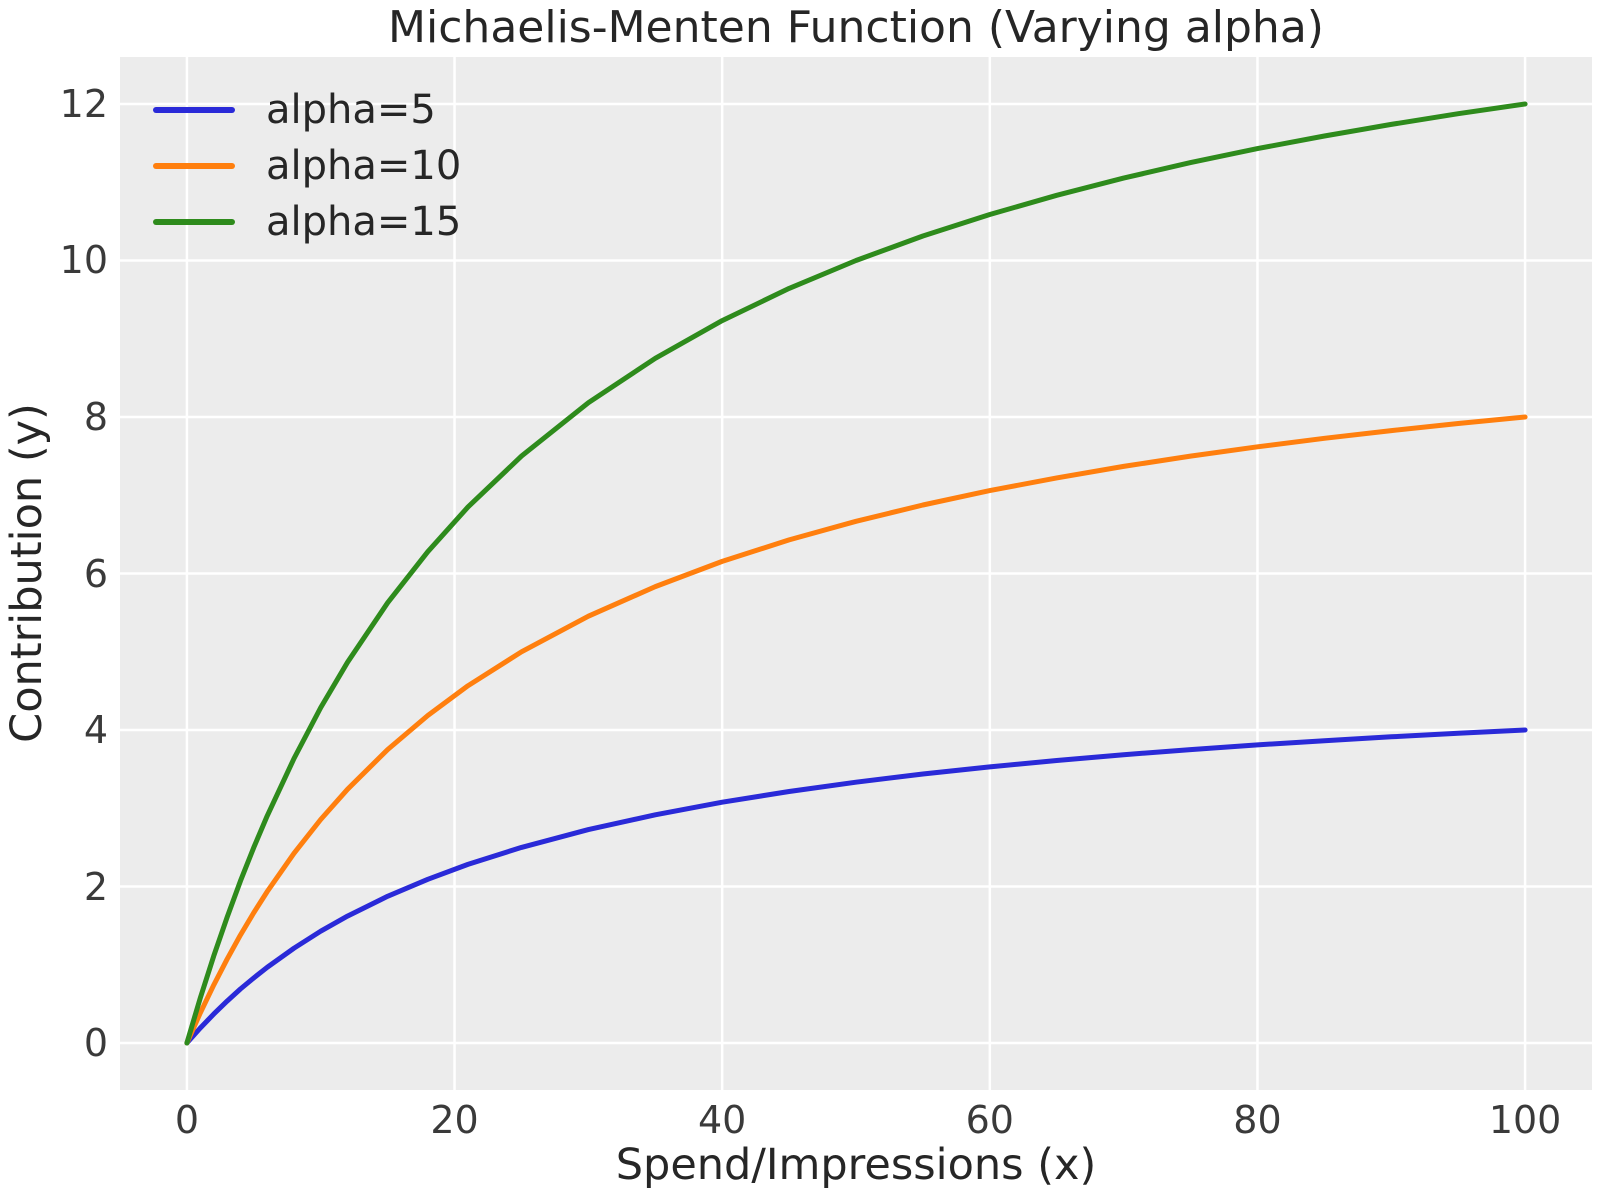 This screenshot has width=1600, height=1200. I want to click on x-tick-label-80: 80, so click(1257, 1120).